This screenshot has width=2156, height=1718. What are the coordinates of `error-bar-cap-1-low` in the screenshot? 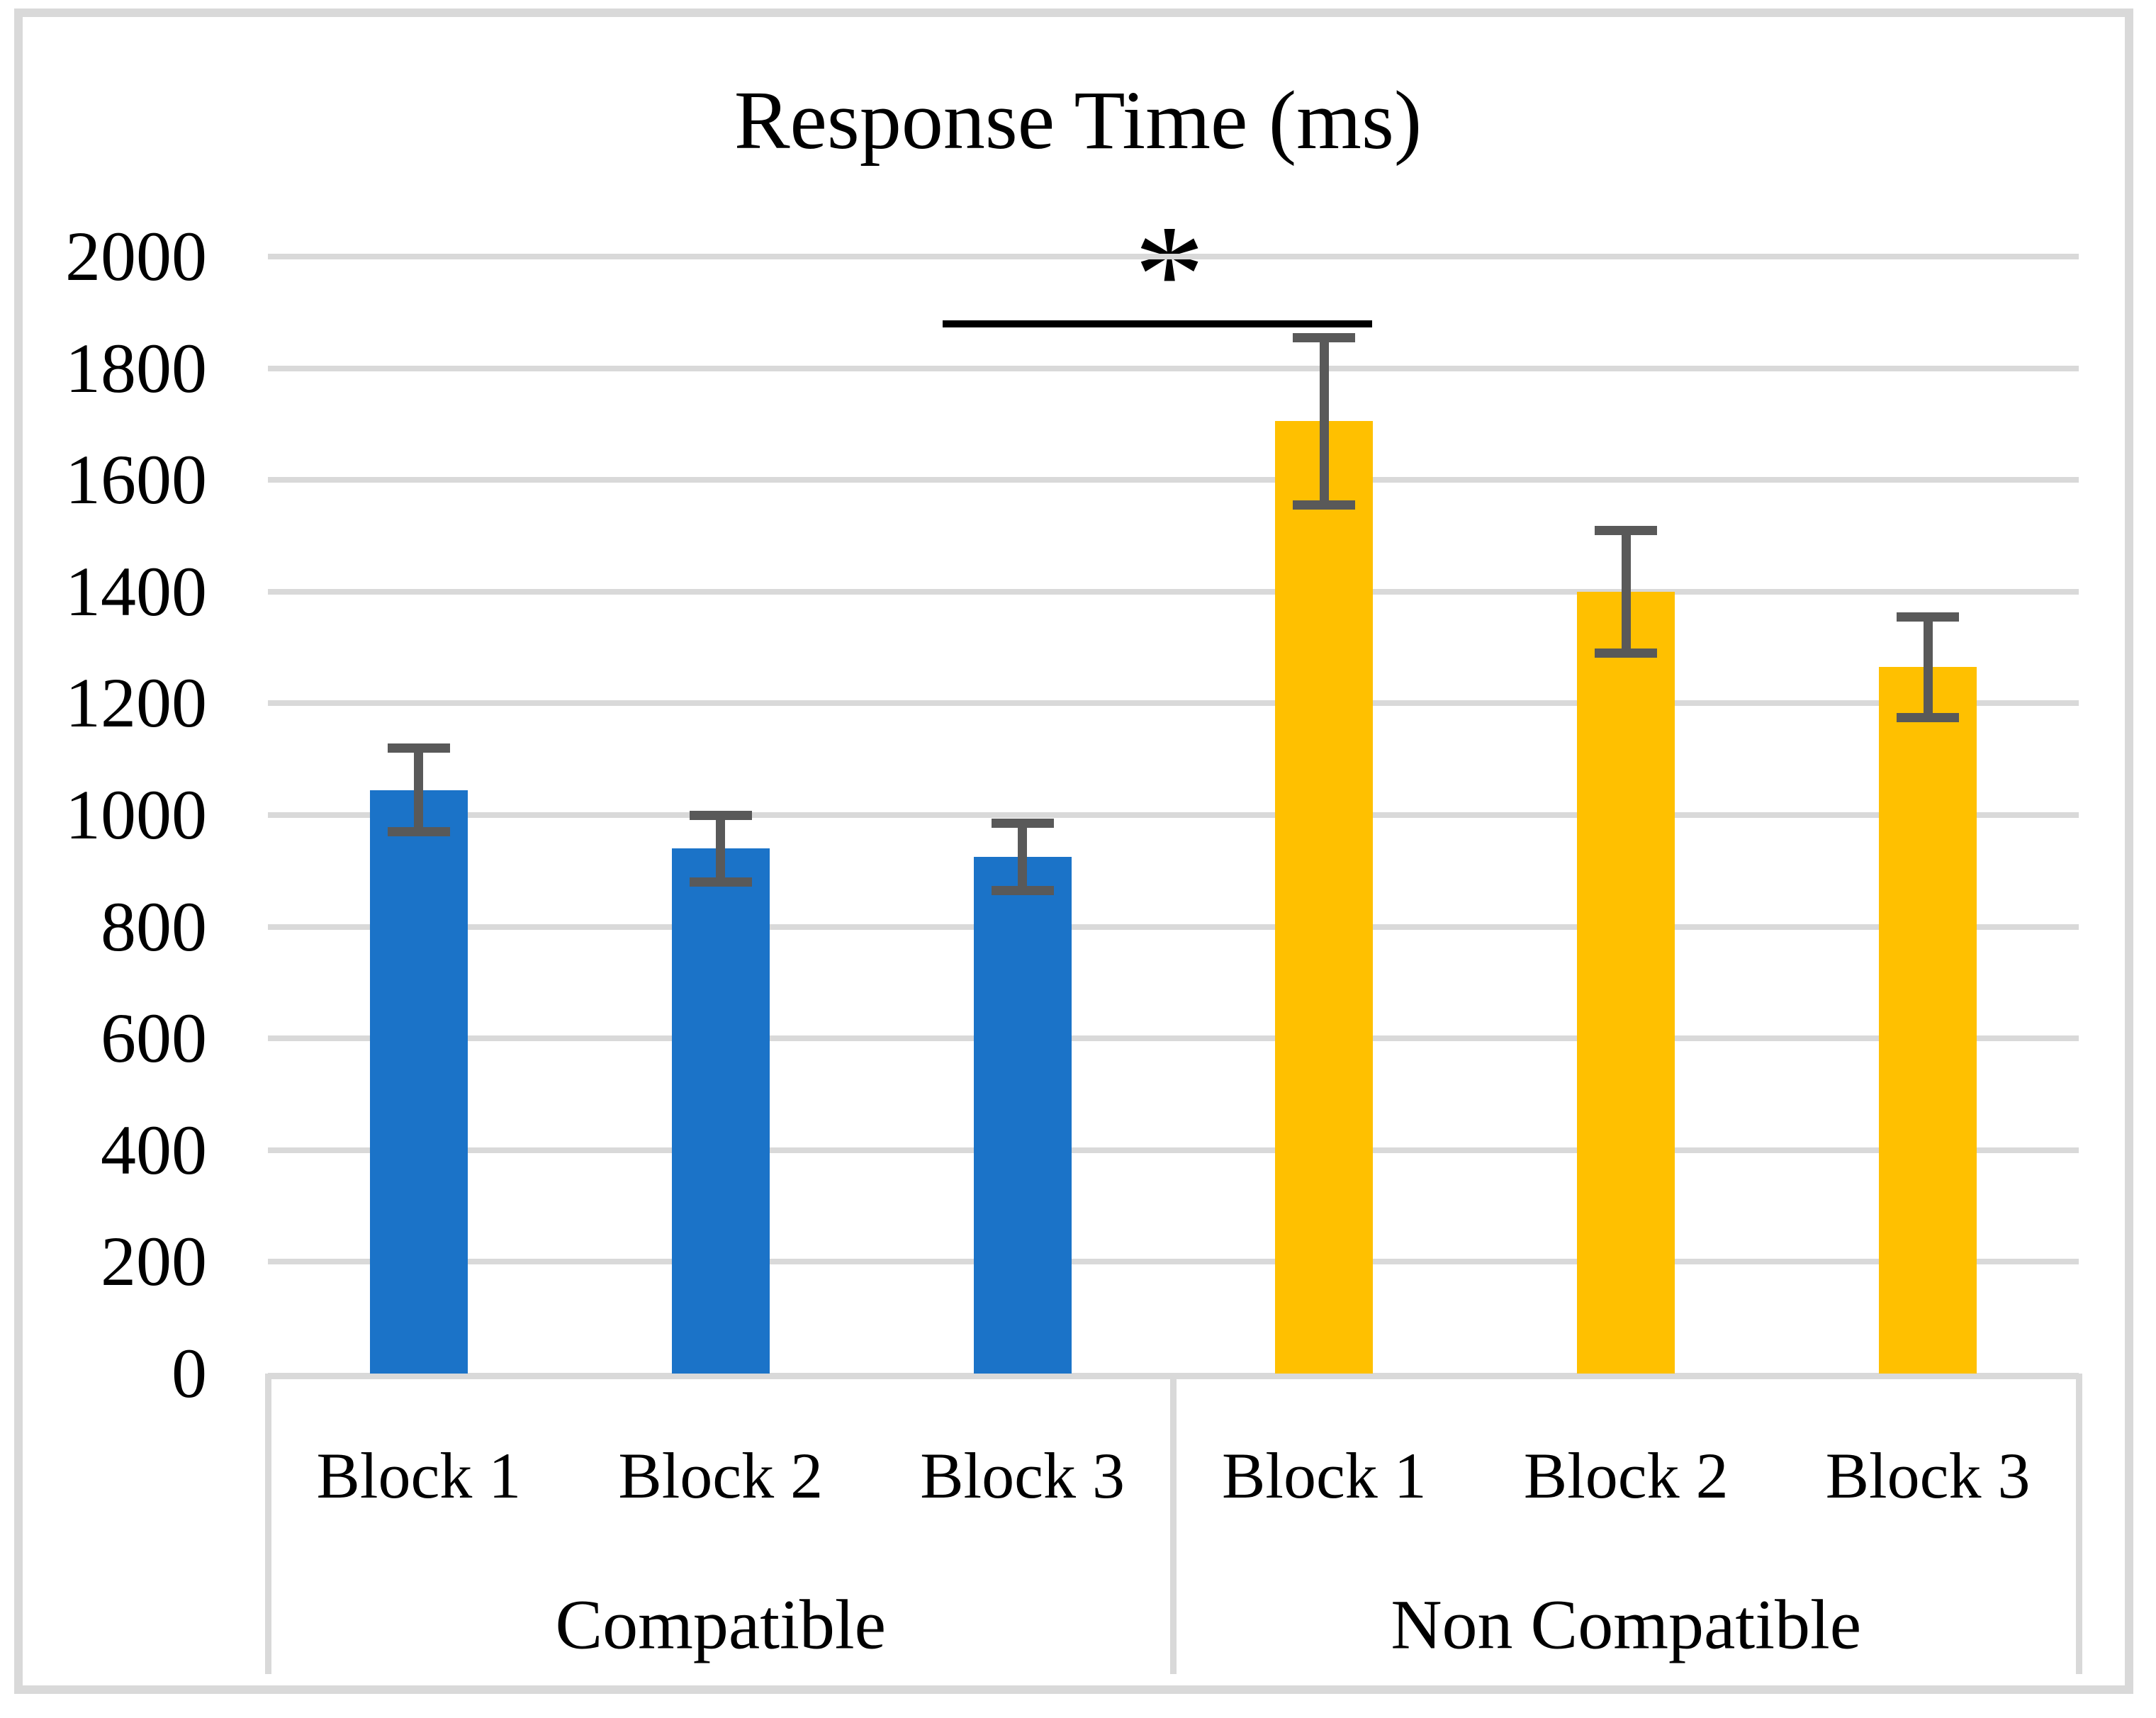 It's located at (720, 882).